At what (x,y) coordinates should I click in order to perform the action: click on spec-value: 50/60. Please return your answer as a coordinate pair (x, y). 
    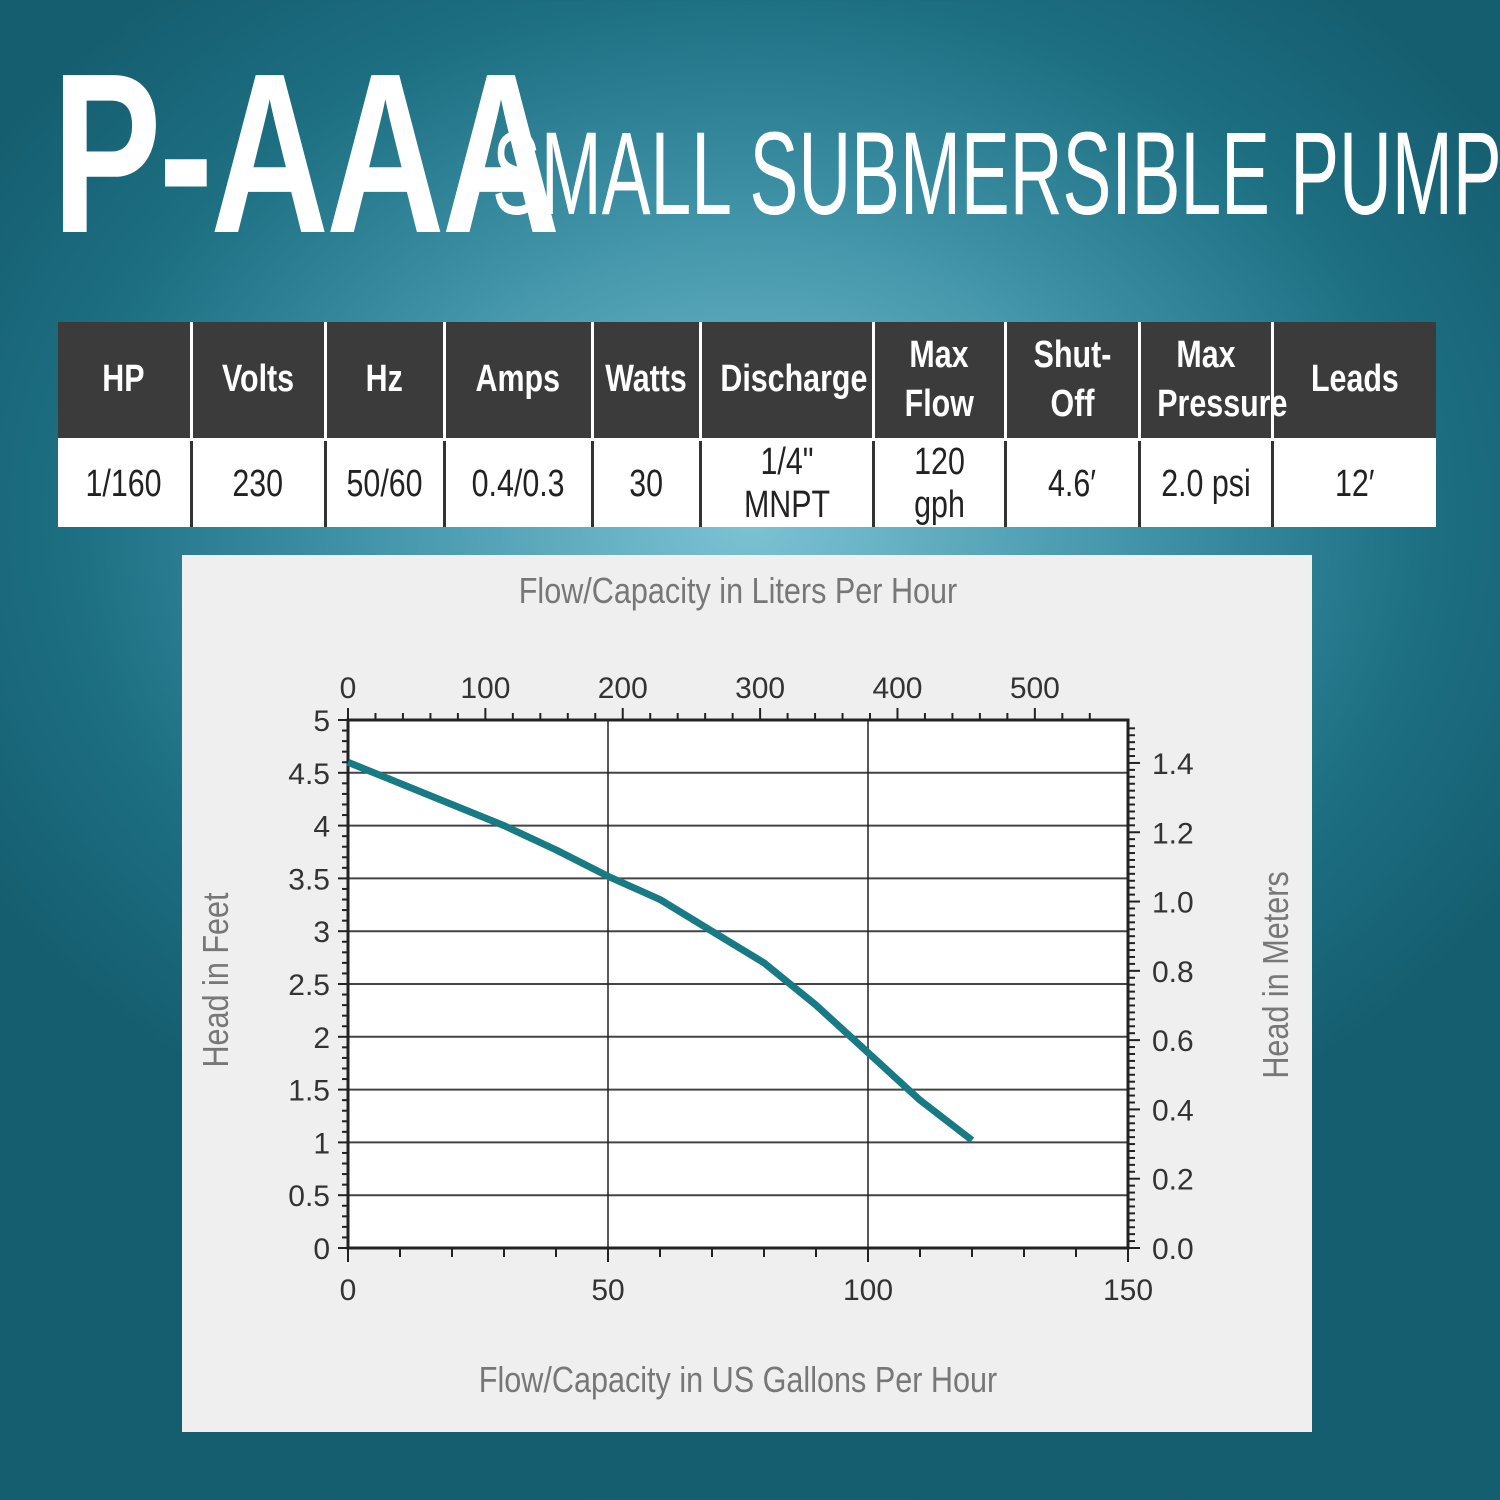
    Looking at the image, I should click on (383, 482).